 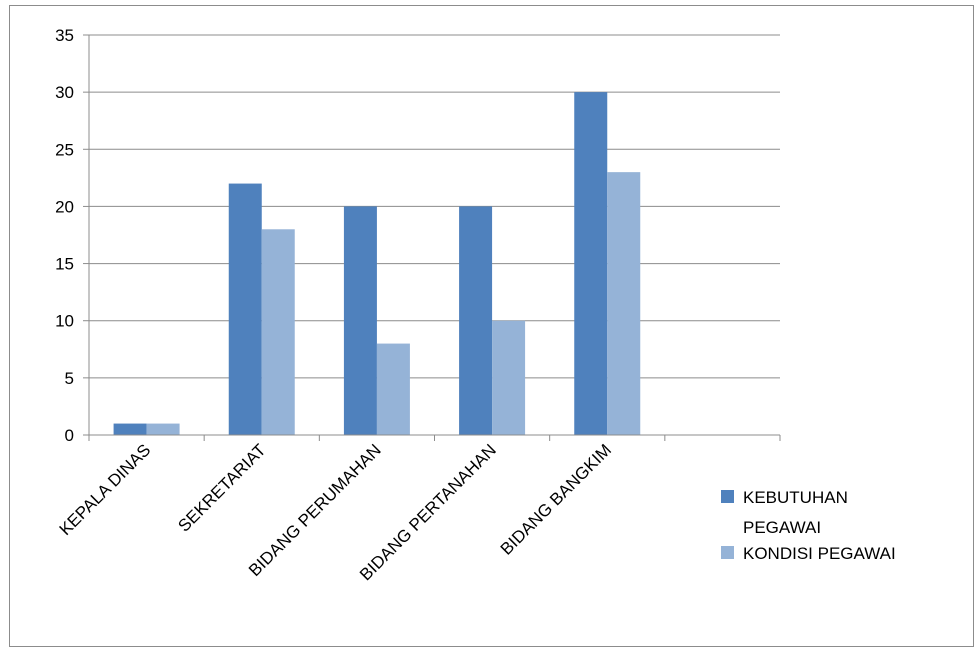 I want to click on y-tick-label: 0, so click(x=69, y=435).